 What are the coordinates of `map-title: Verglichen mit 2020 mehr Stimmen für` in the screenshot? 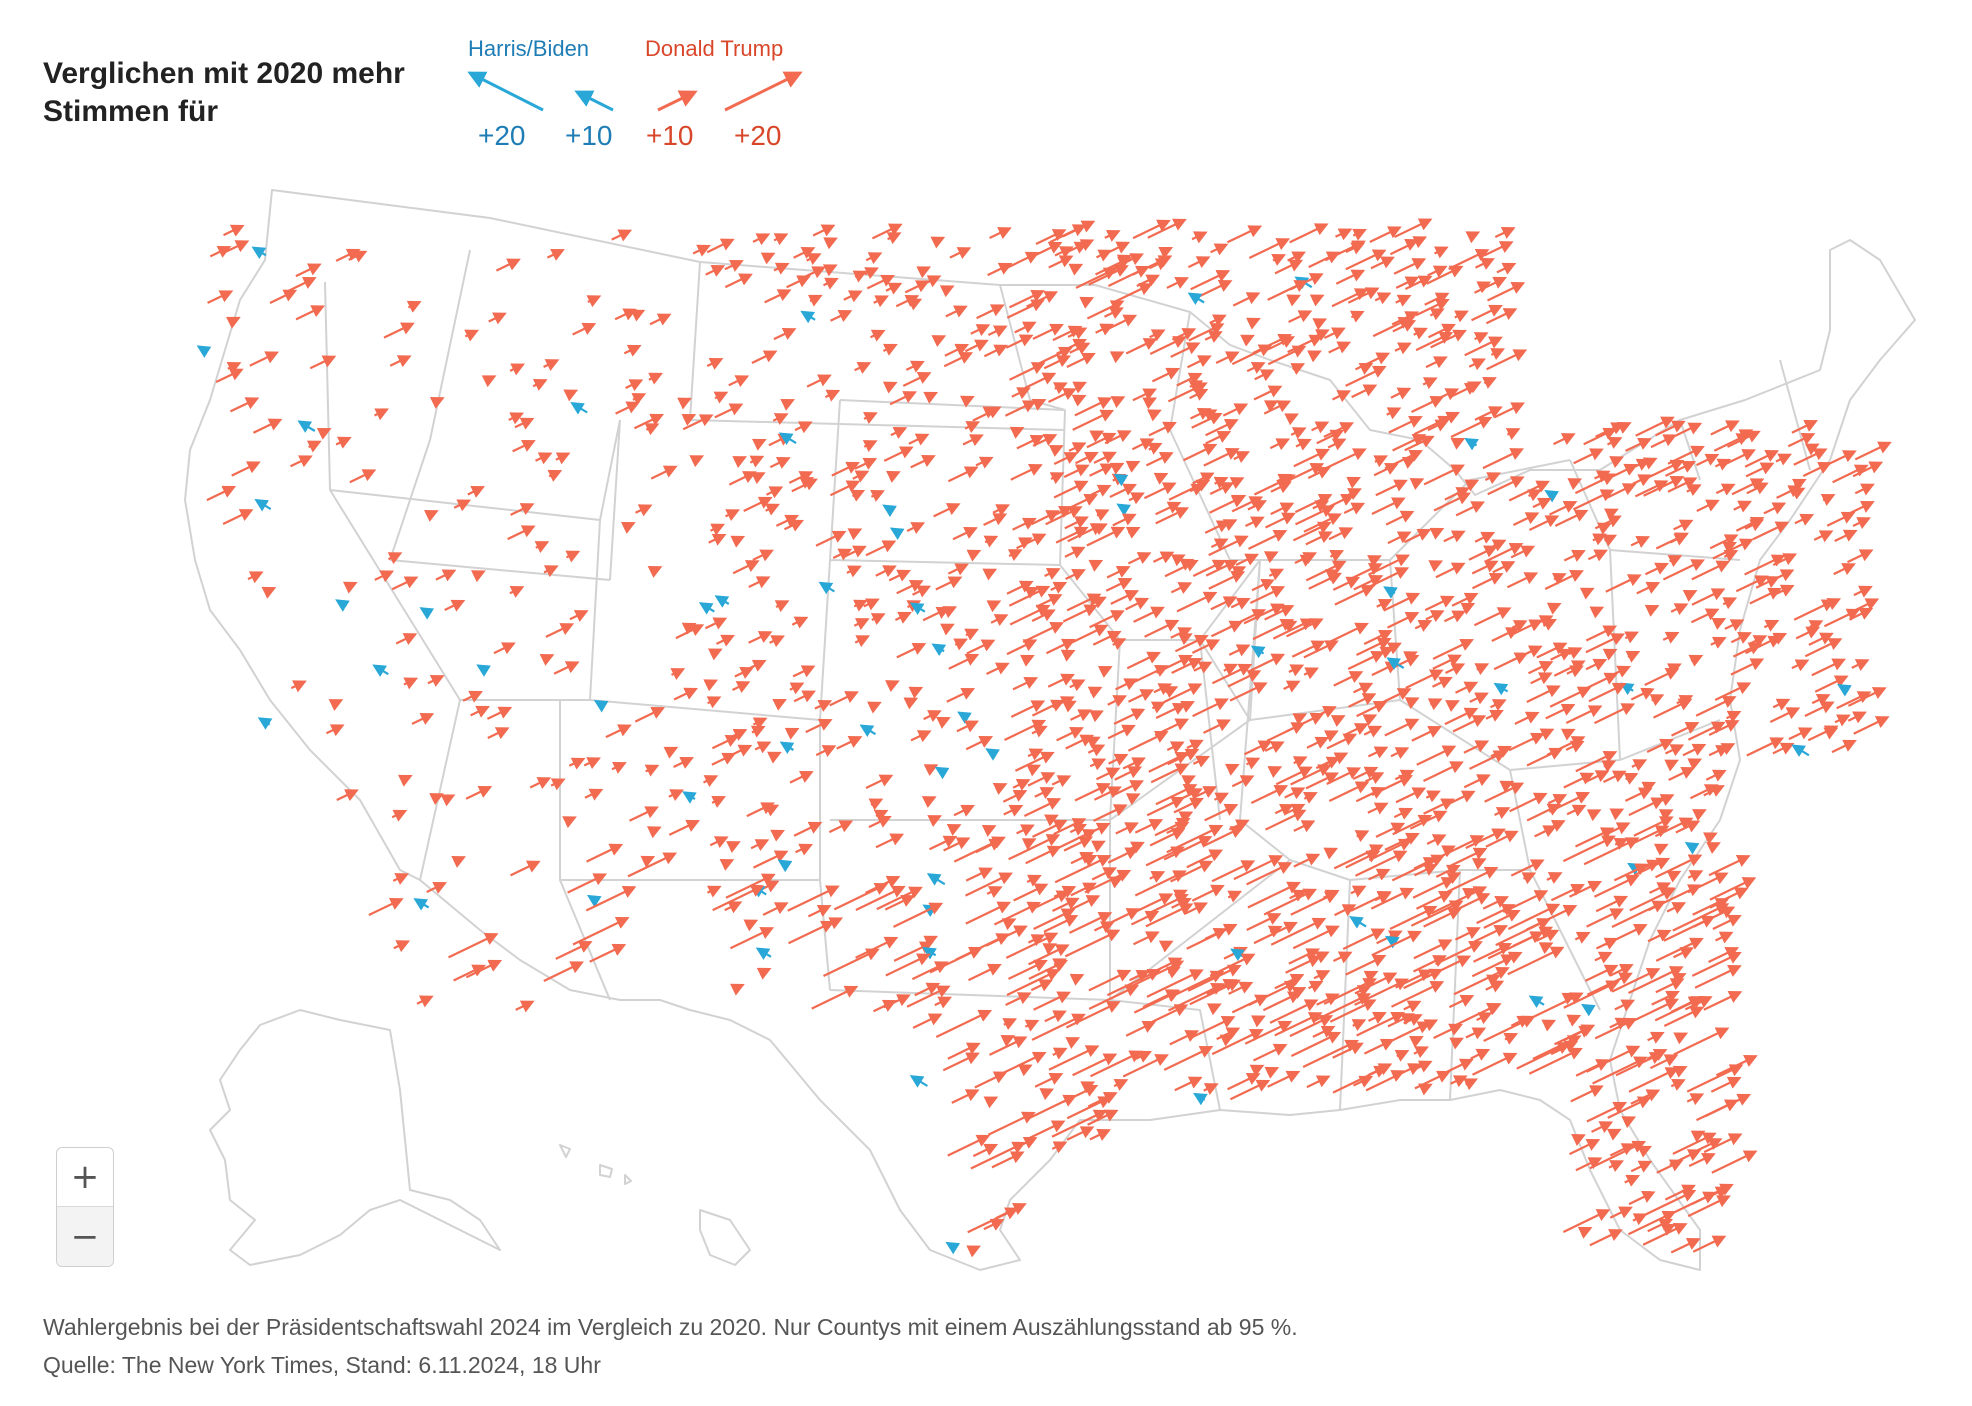 It's located at (253, 93).